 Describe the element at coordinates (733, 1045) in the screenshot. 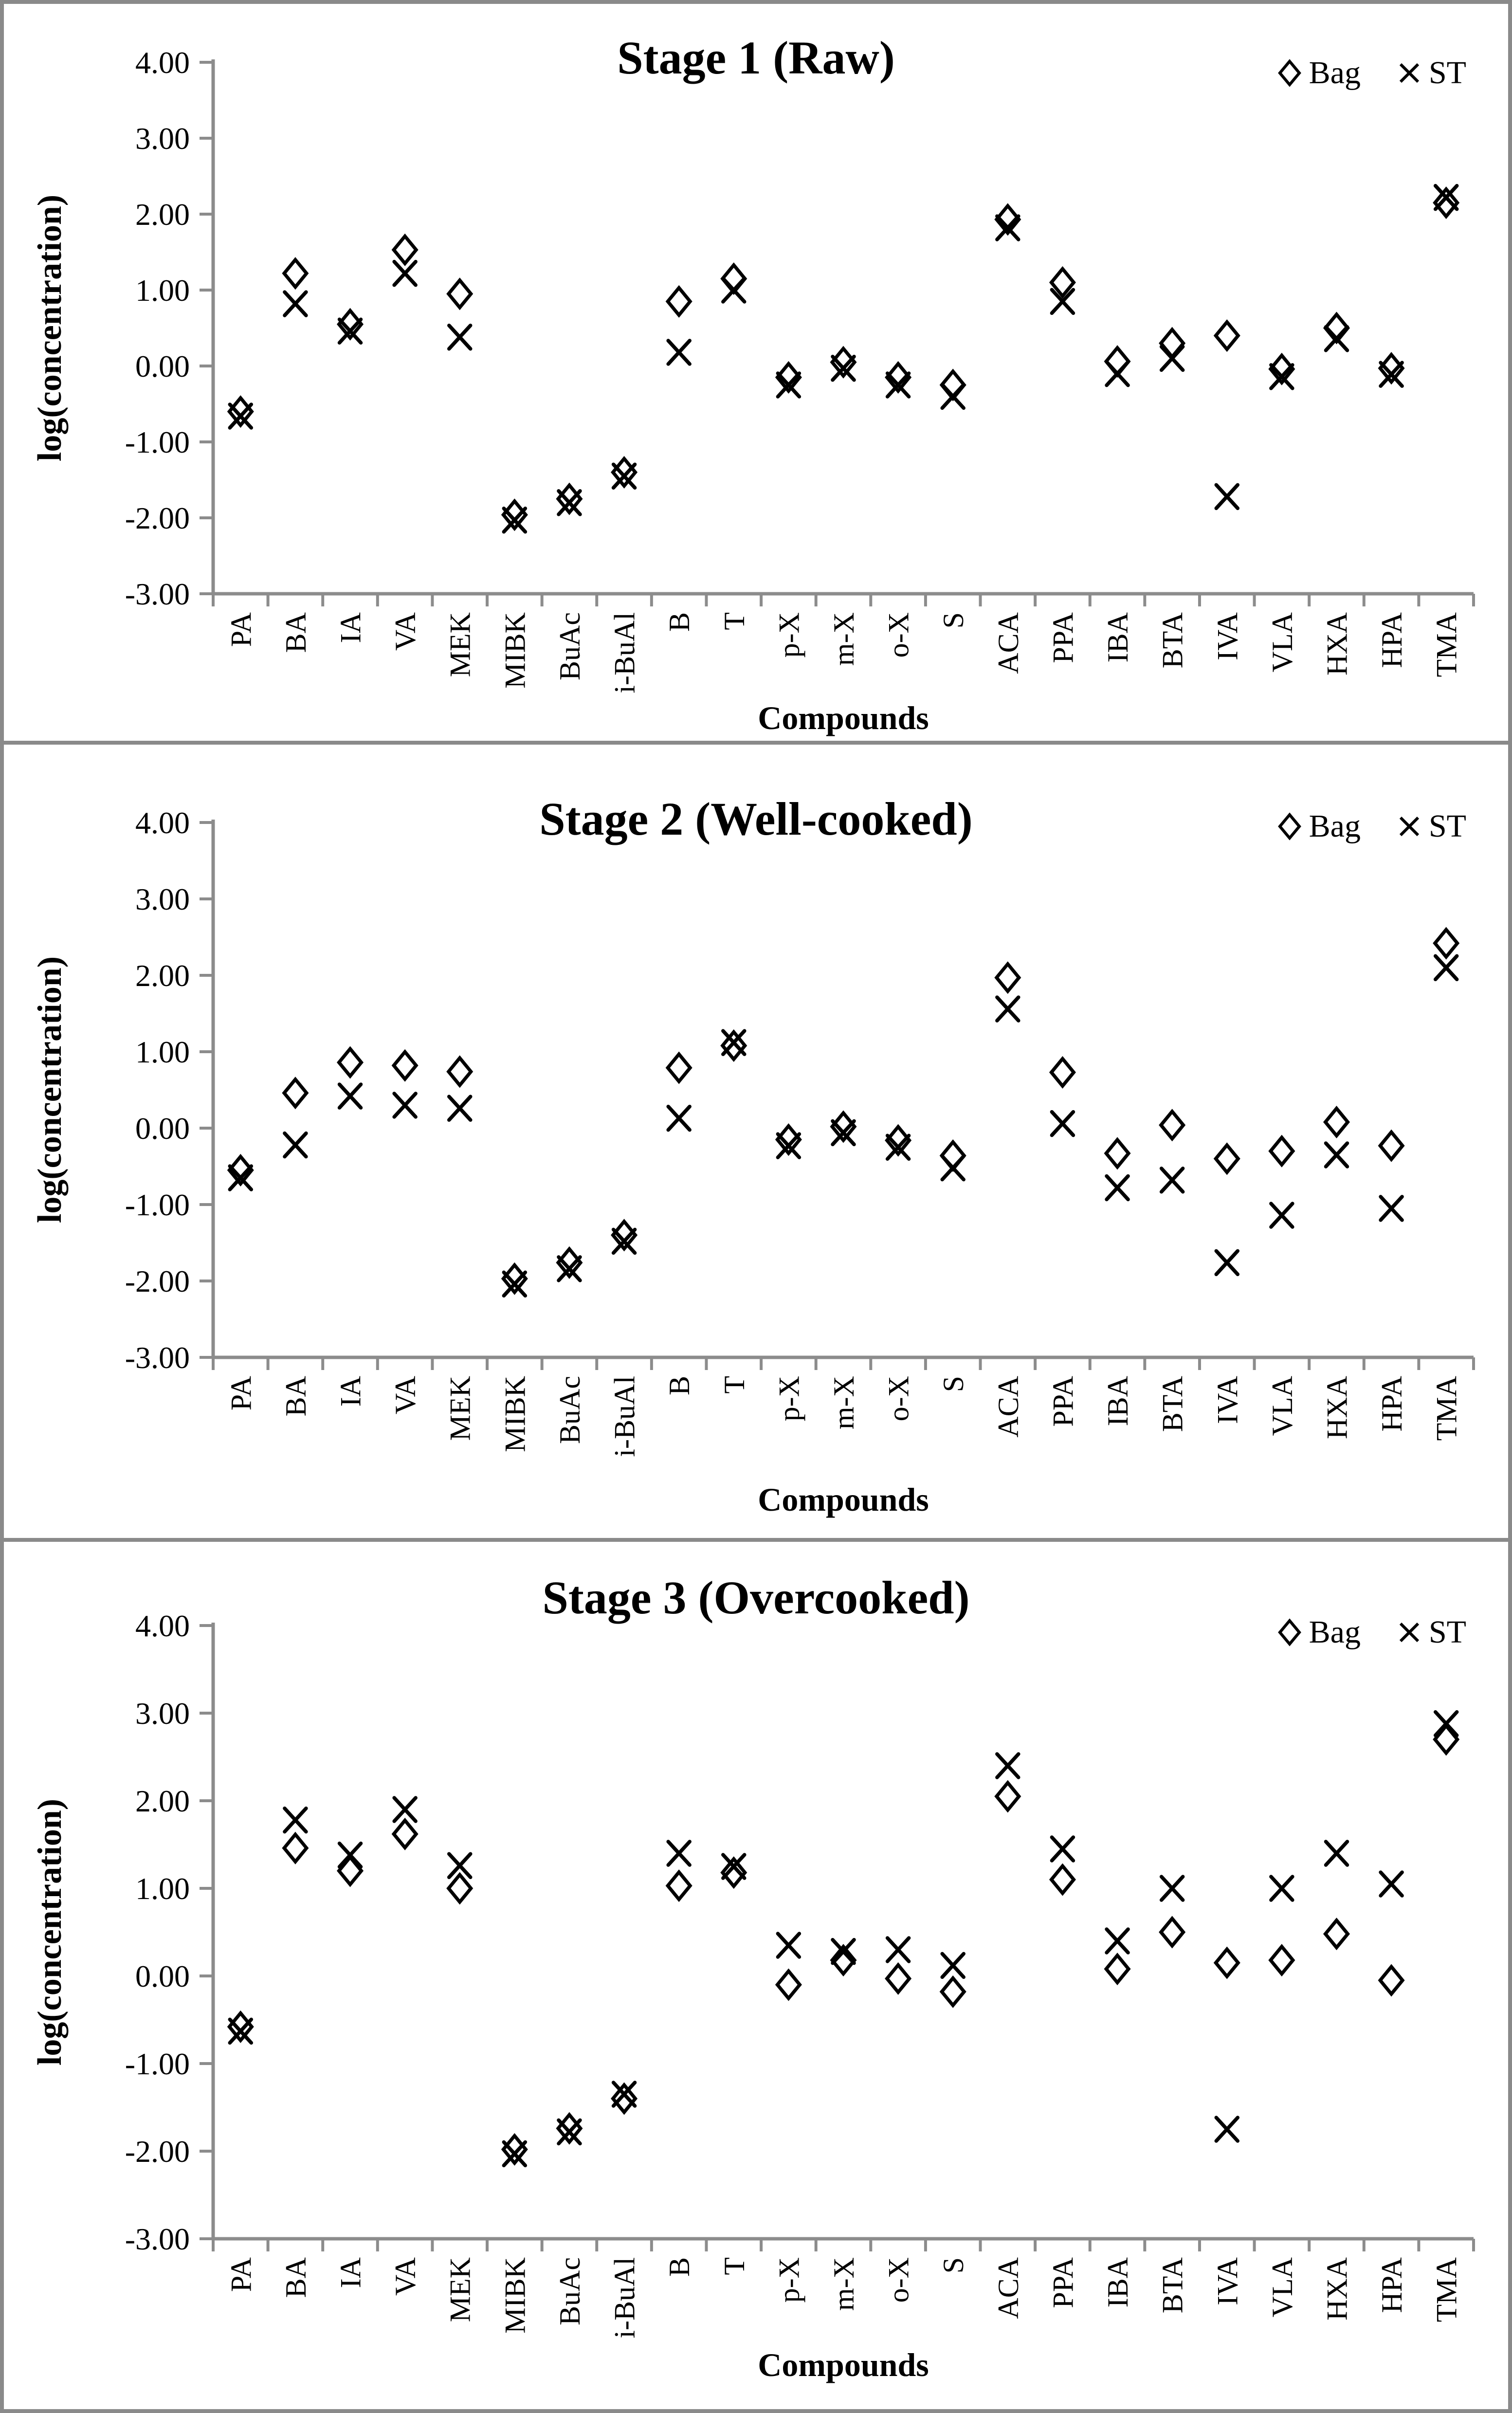

I see `marker-bag-T` at that location.